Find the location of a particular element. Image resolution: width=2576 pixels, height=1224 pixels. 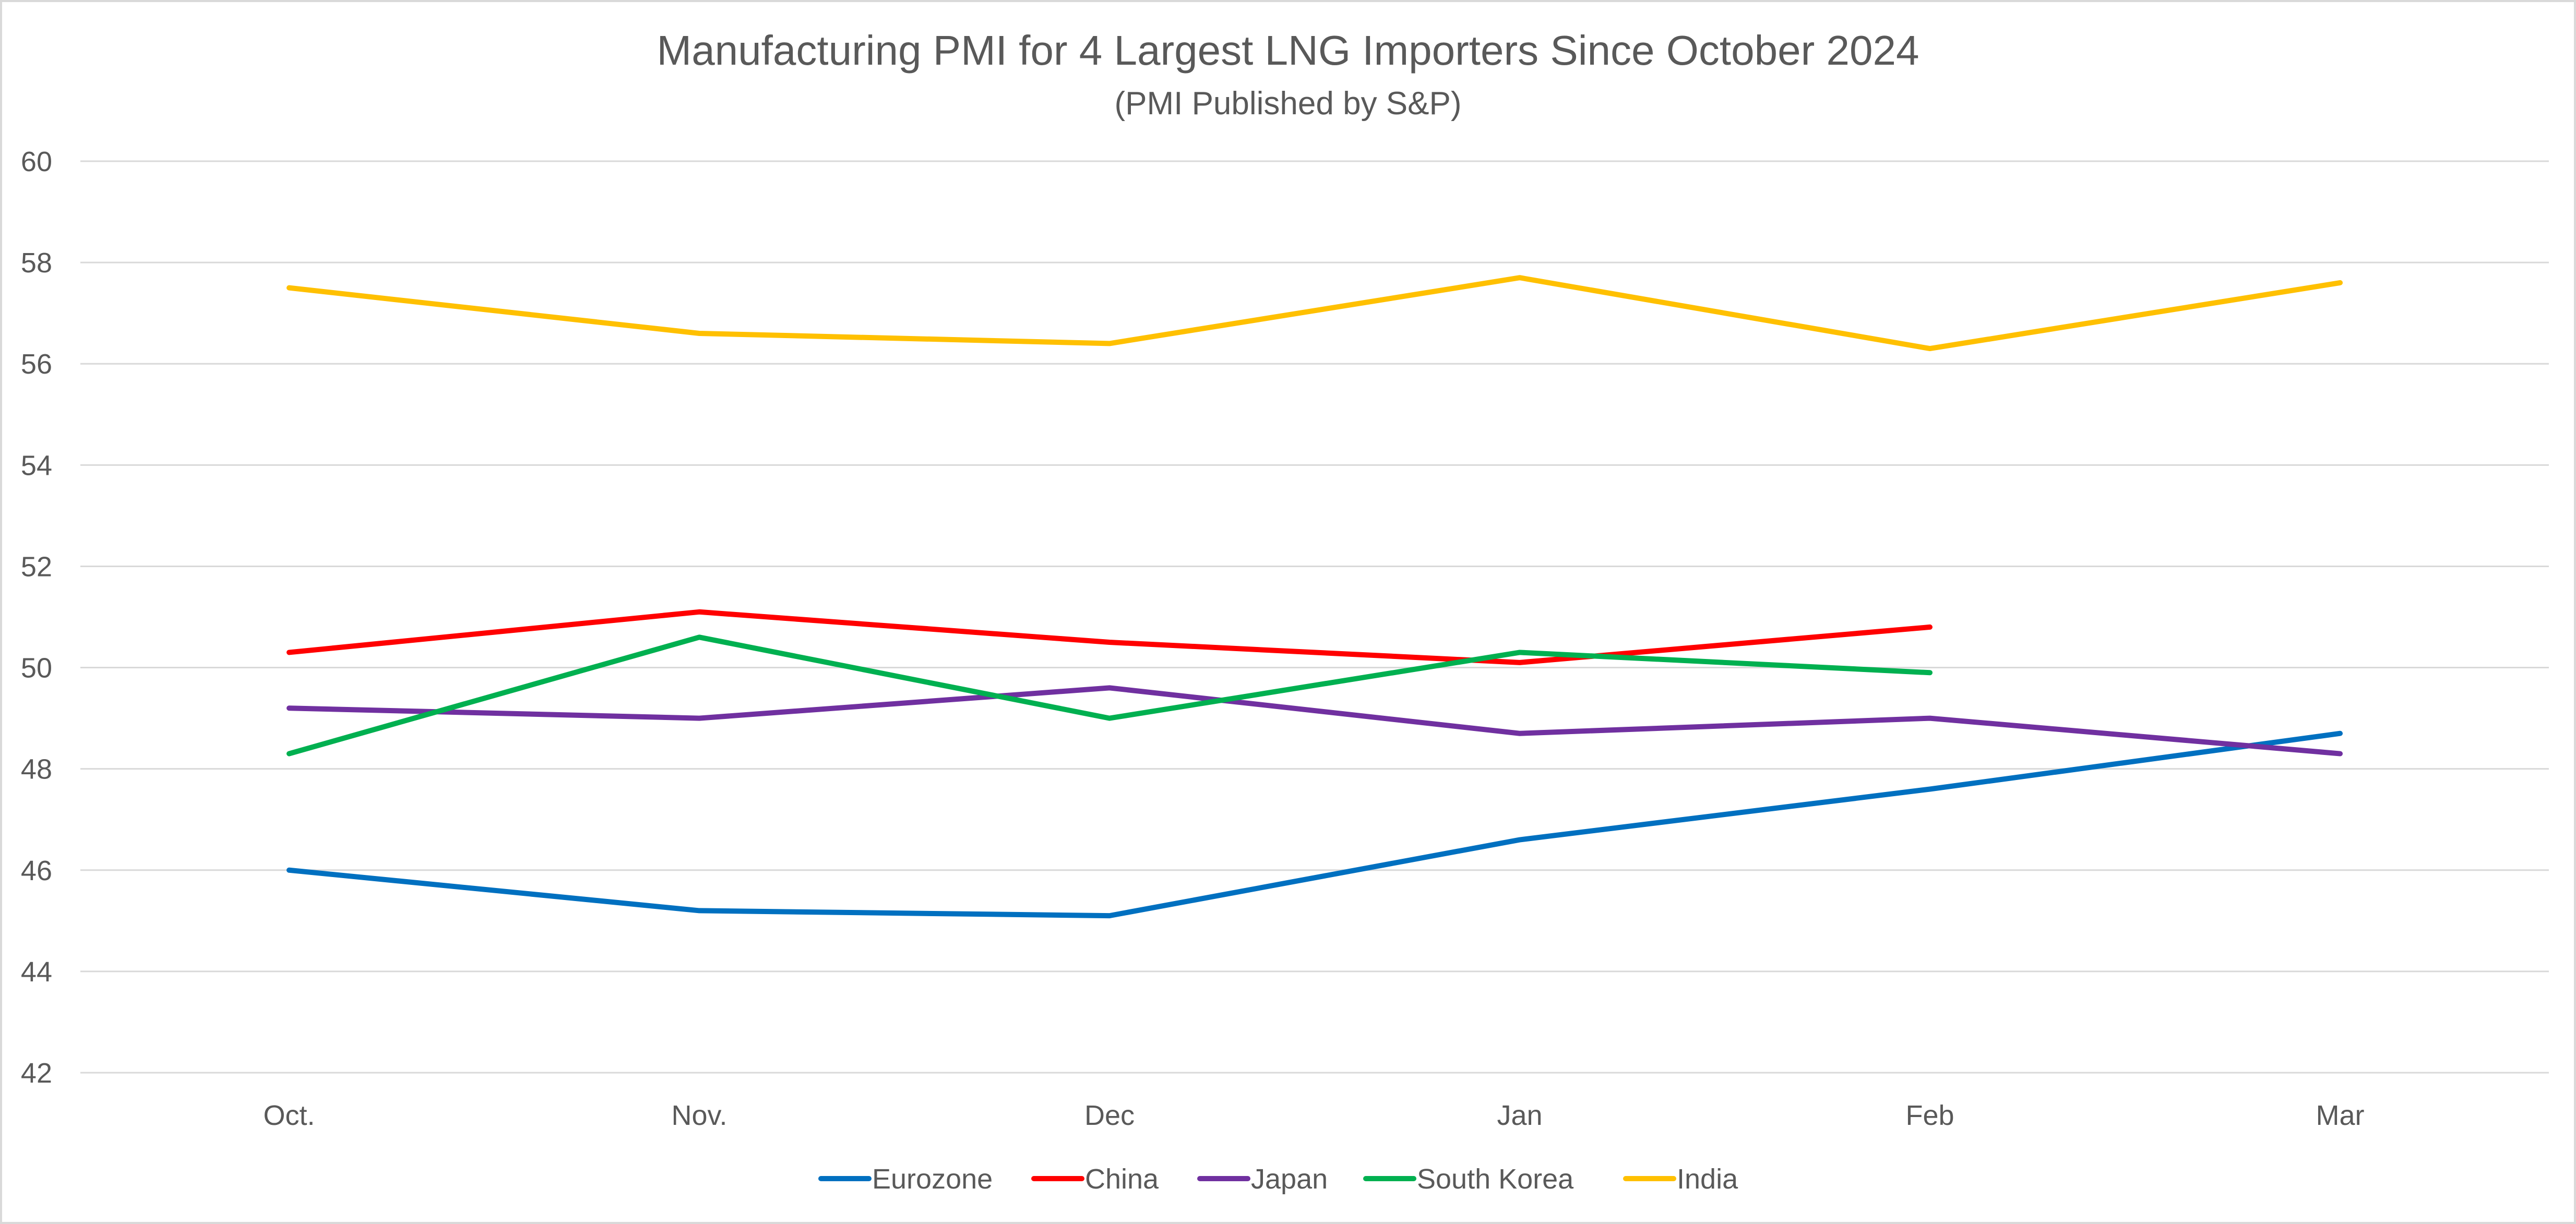

y-tick-label: 60 is located at coordinates (36, 161).